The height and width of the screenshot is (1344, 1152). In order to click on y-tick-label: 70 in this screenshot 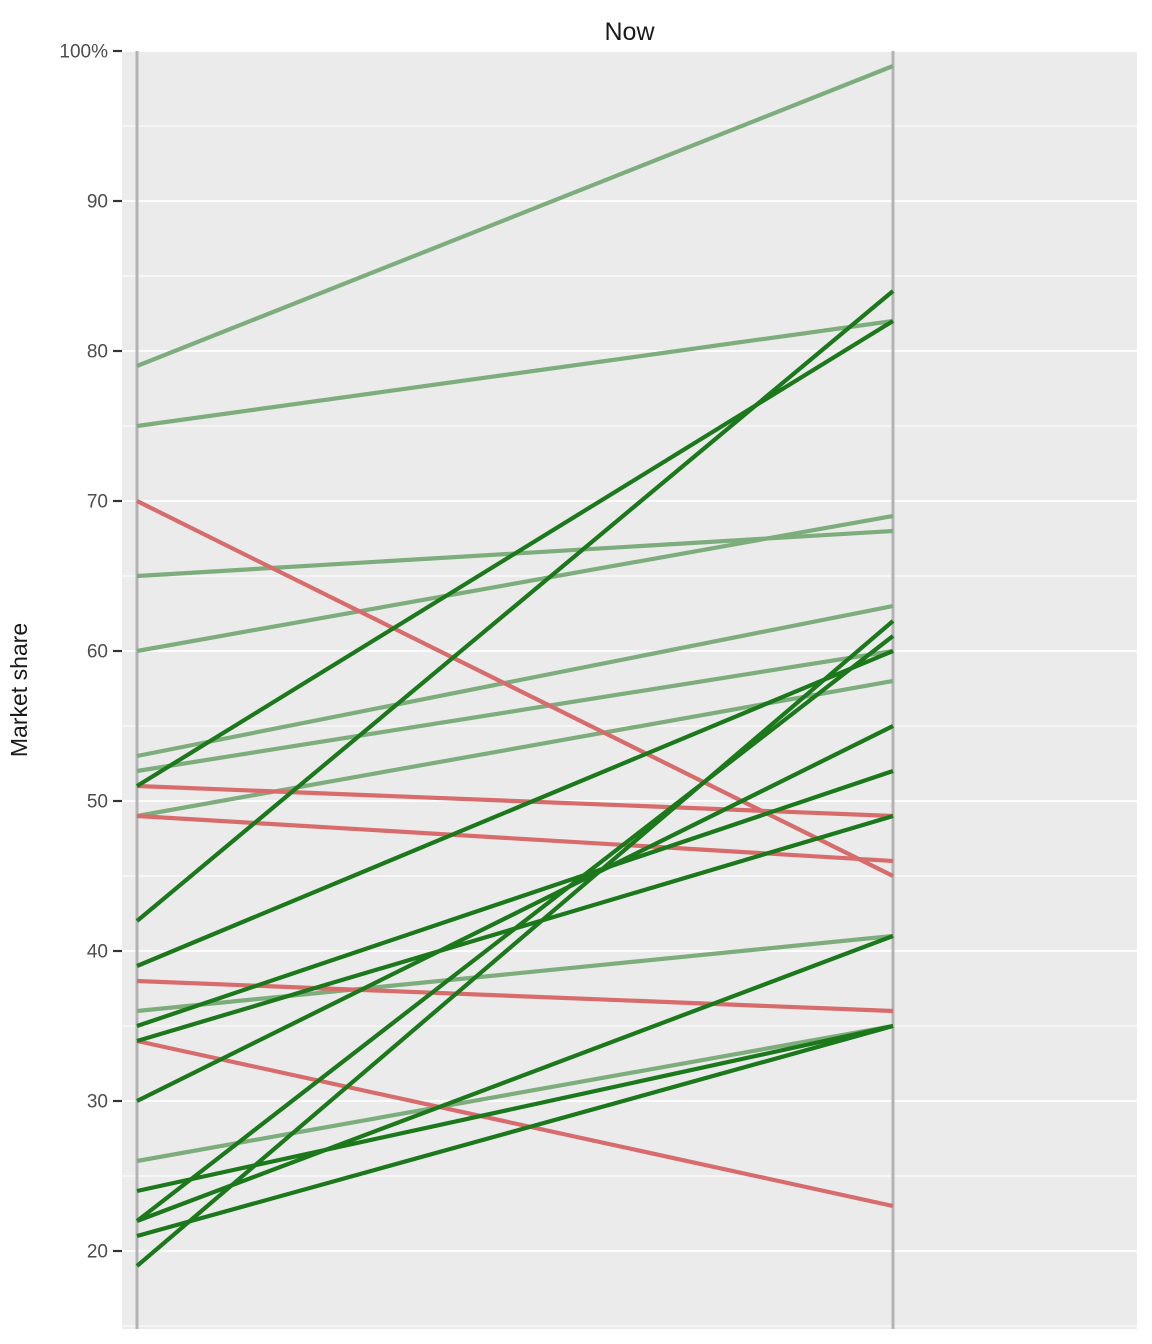, I will do `click(97, 502)`.